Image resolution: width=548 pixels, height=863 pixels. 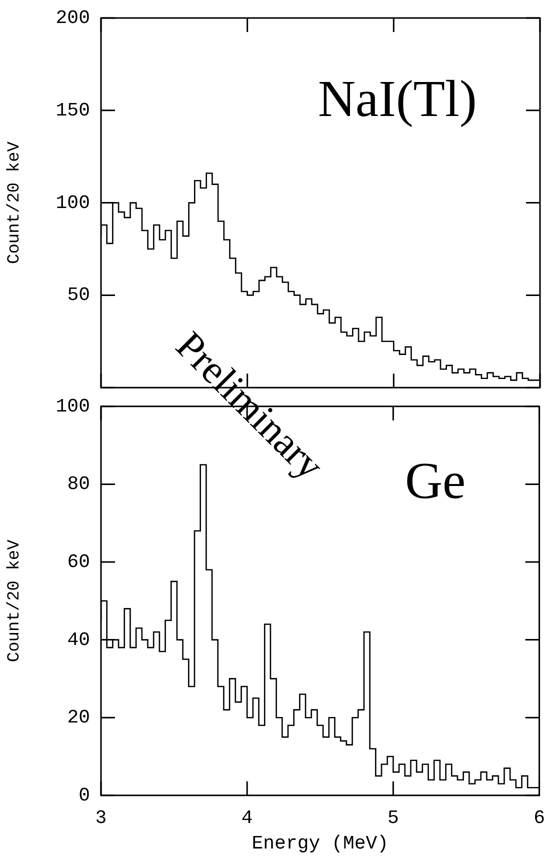 What do you see at coordinates (397, 99) in the screenshot?
I see `annotation: NaI(Tl)` at bounding box center [397, 99].